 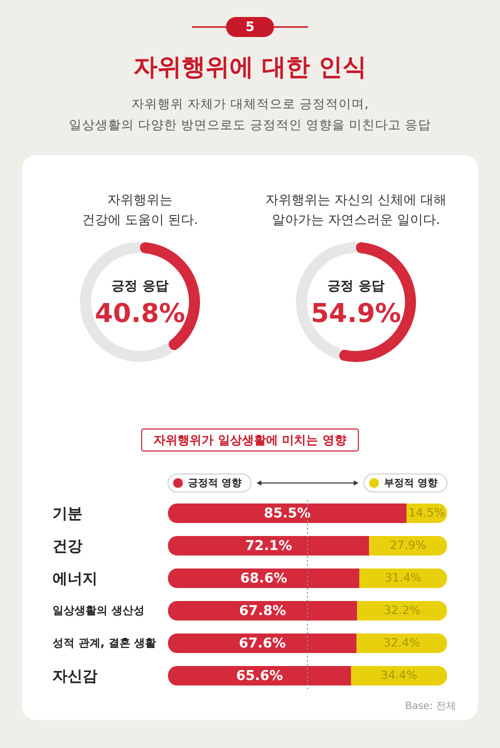 What do you see at coordinates (250, 440) in the screenshot?
I see `chart-title: 자위행위가 일상생활에 미치는 영향` at bounding box center [250, 440].